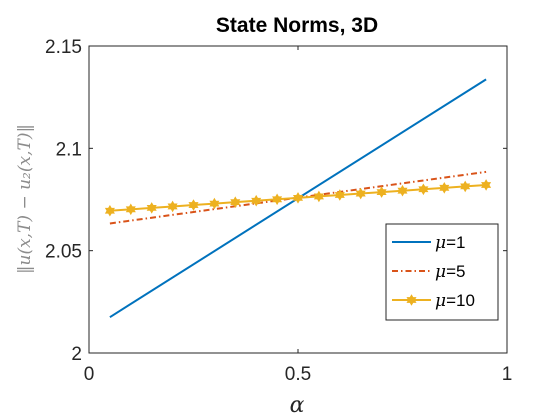 This screenshot has width=560, height=420. I want to click on legend-label-1: μ=1, so click(450, 243).